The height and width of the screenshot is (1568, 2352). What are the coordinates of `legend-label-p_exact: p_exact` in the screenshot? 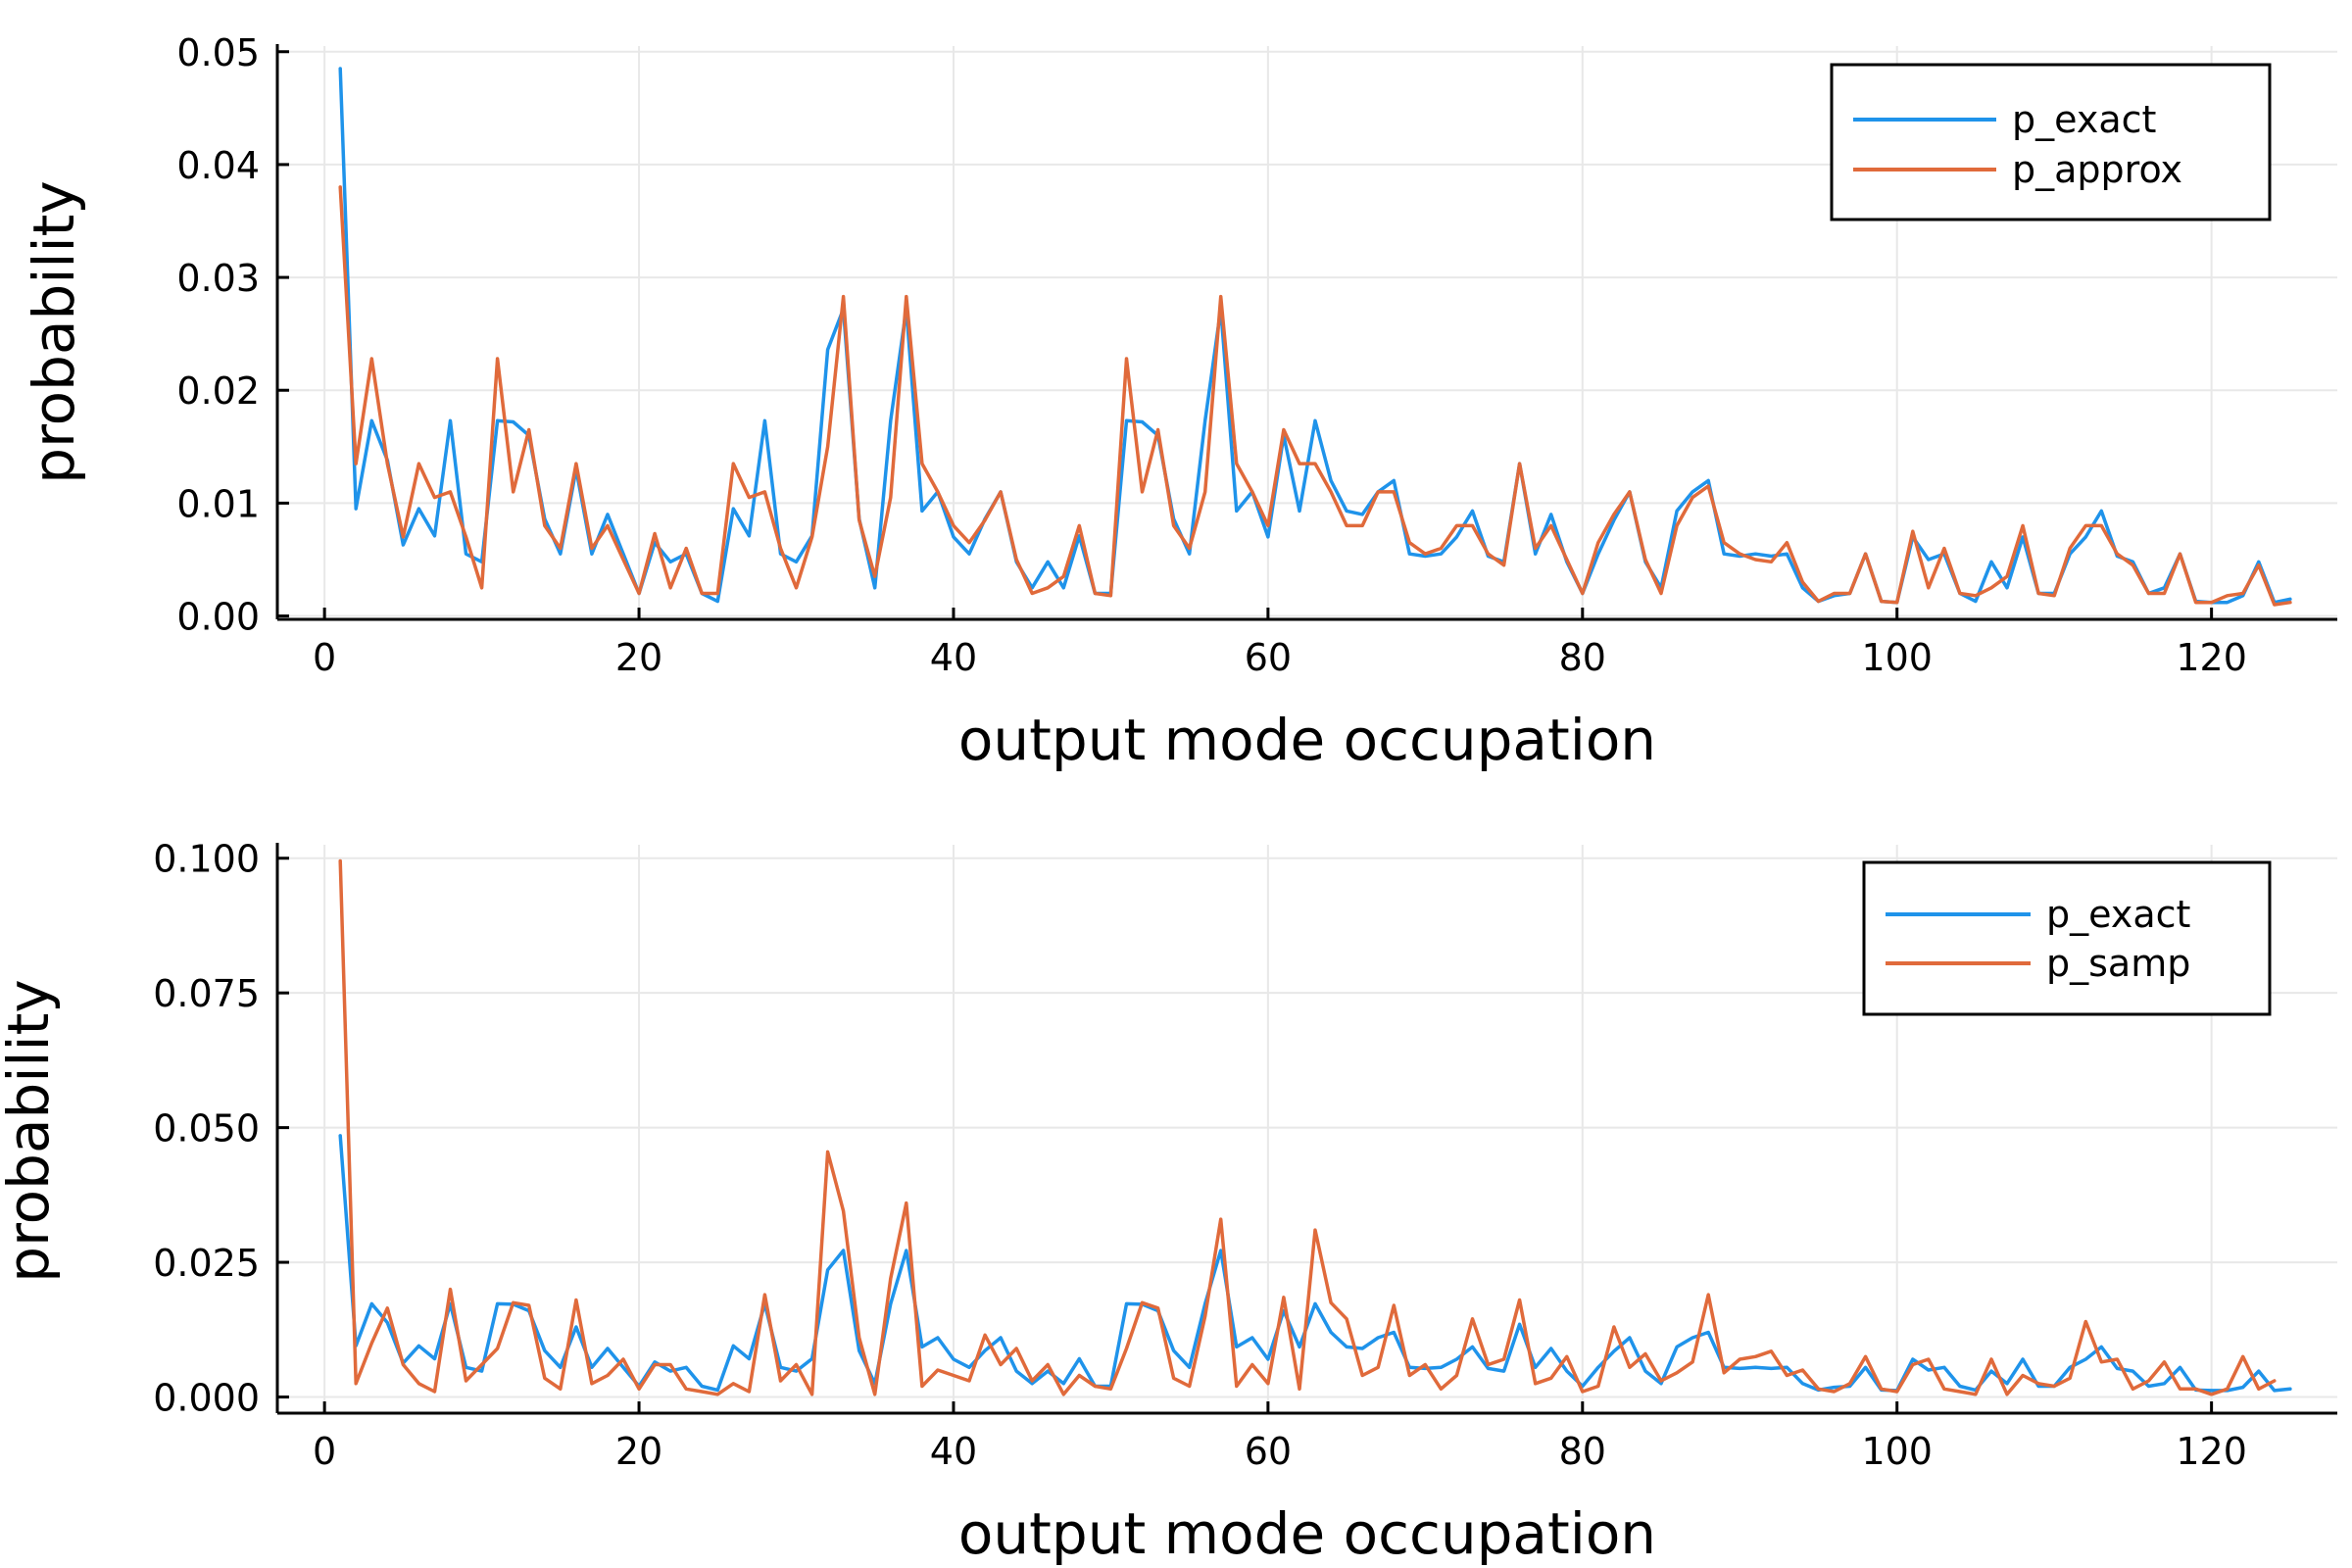 It's located at (2118, 915).